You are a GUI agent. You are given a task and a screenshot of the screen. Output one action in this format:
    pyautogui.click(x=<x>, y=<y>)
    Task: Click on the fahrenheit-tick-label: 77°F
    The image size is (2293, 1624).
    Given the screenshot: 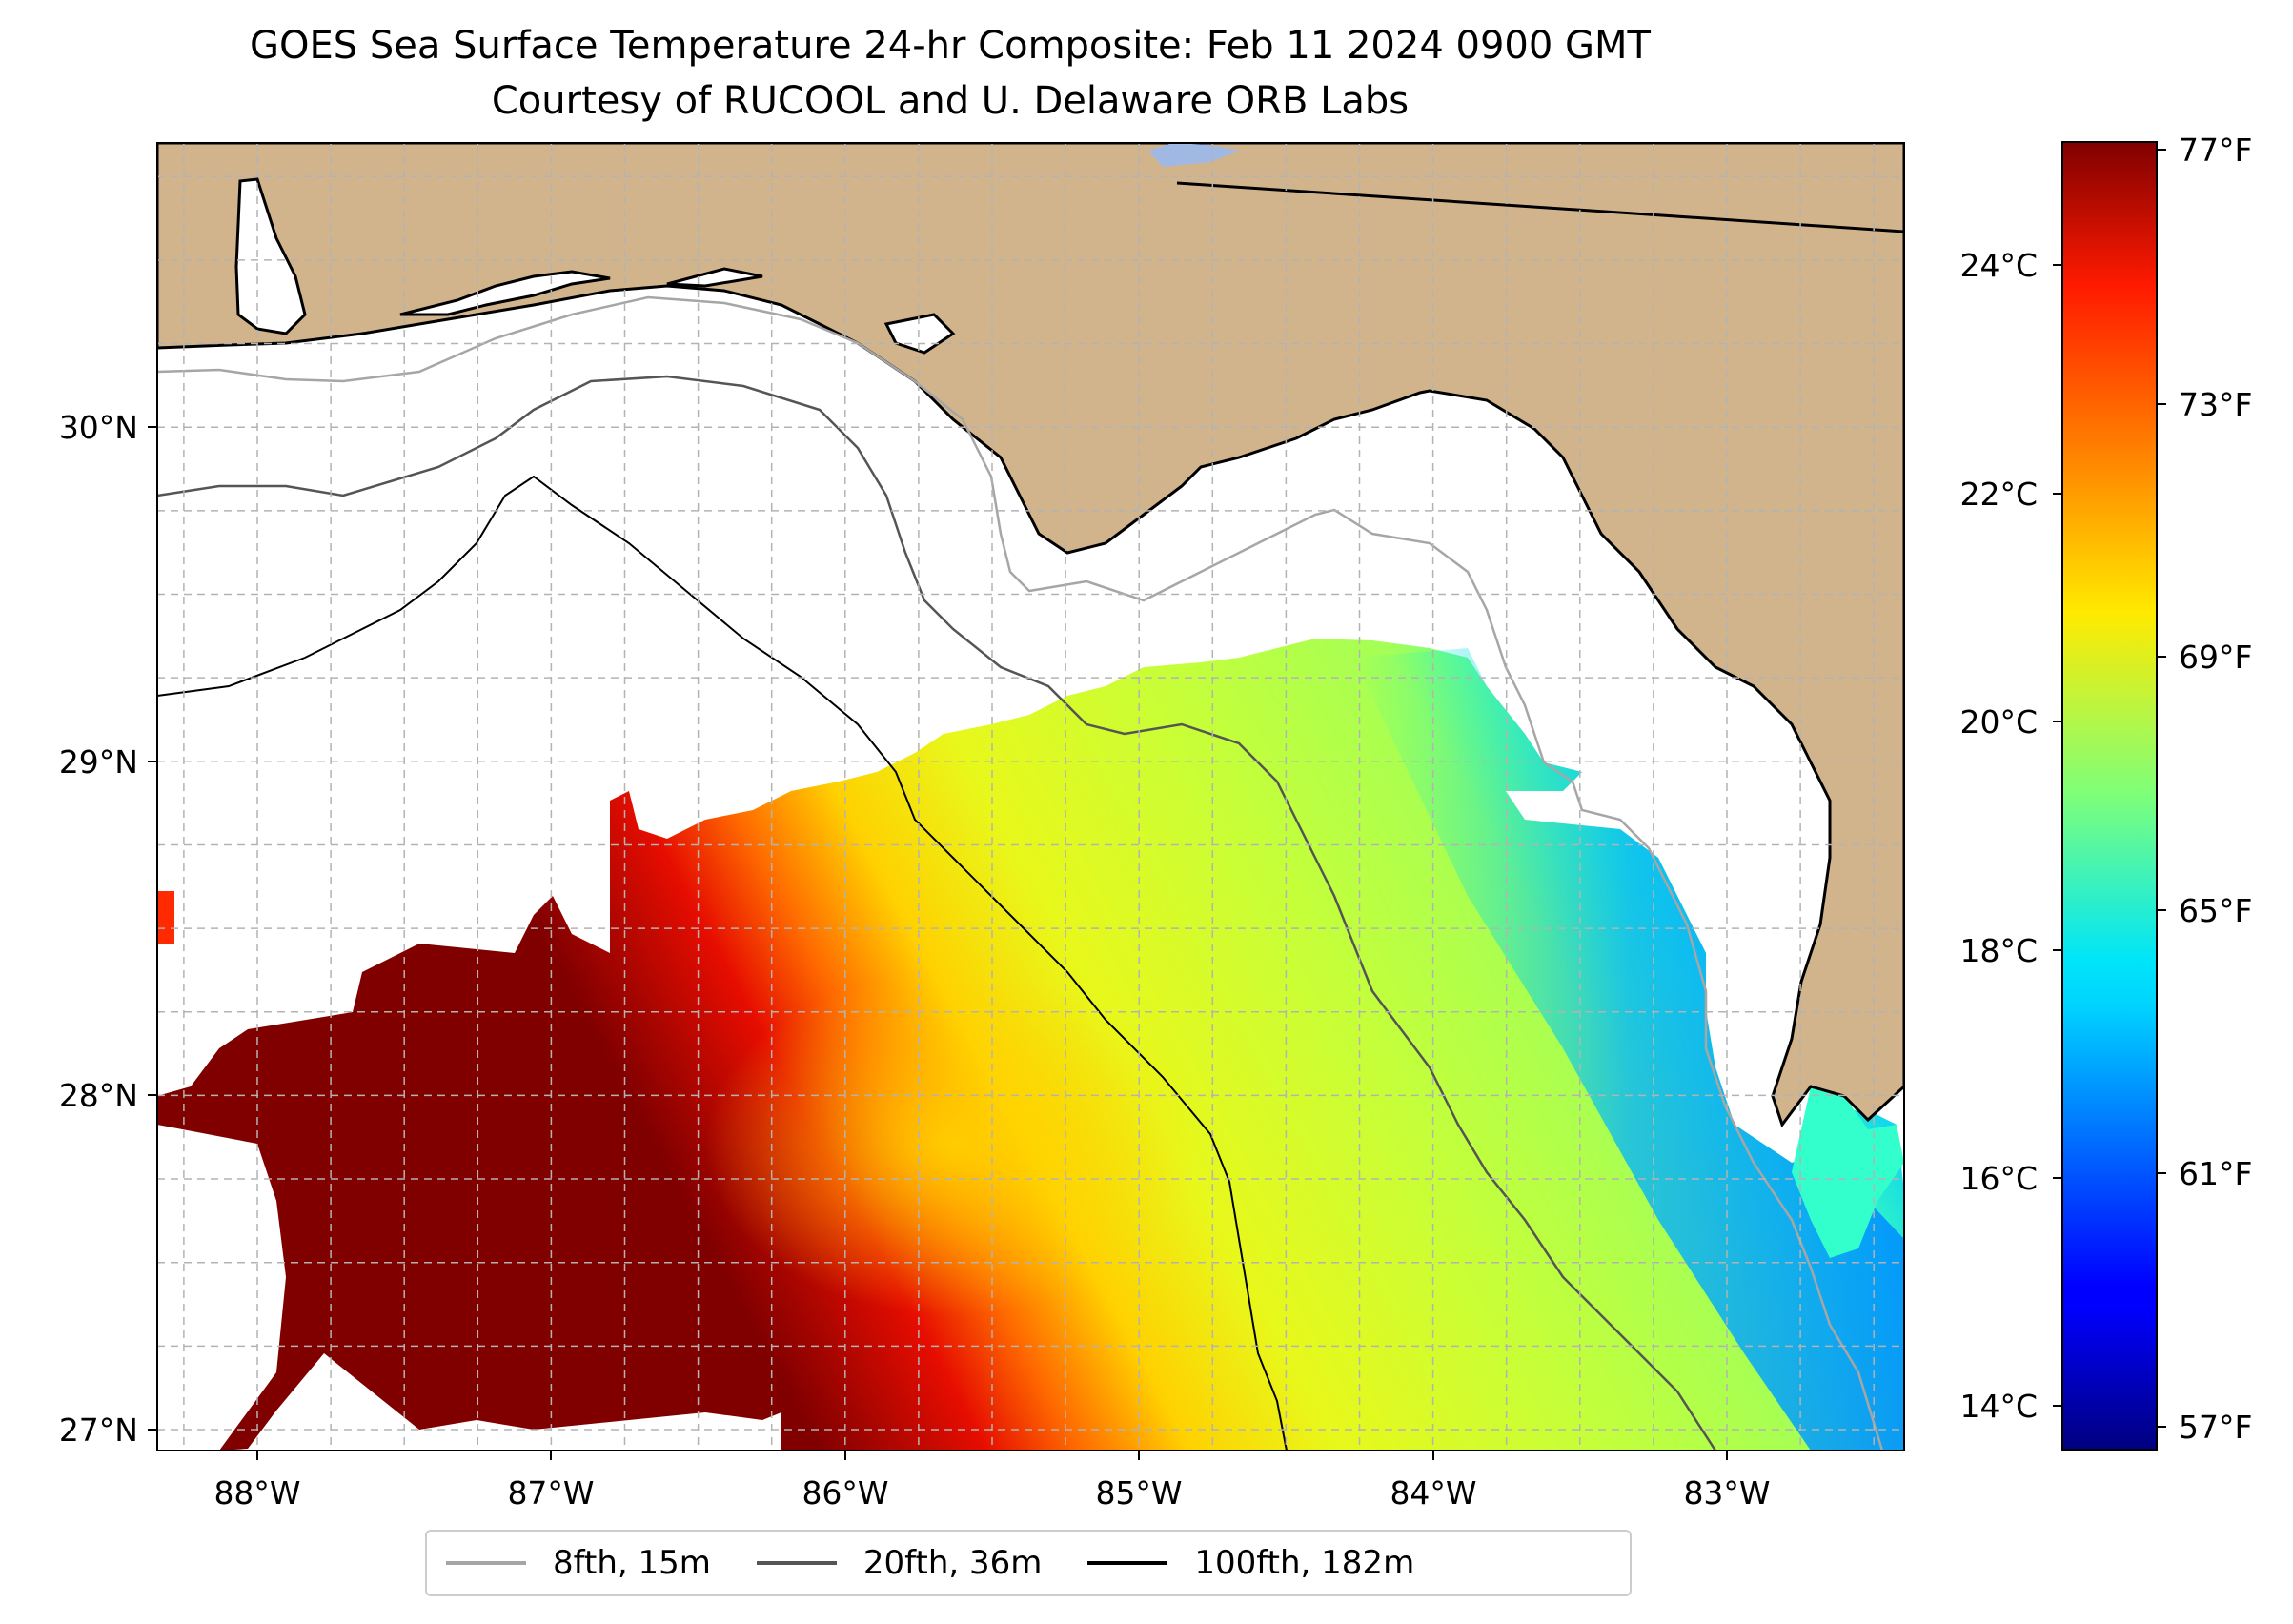 What is the action you would take?
    pyautogui.click(x=2216, y=150)
    